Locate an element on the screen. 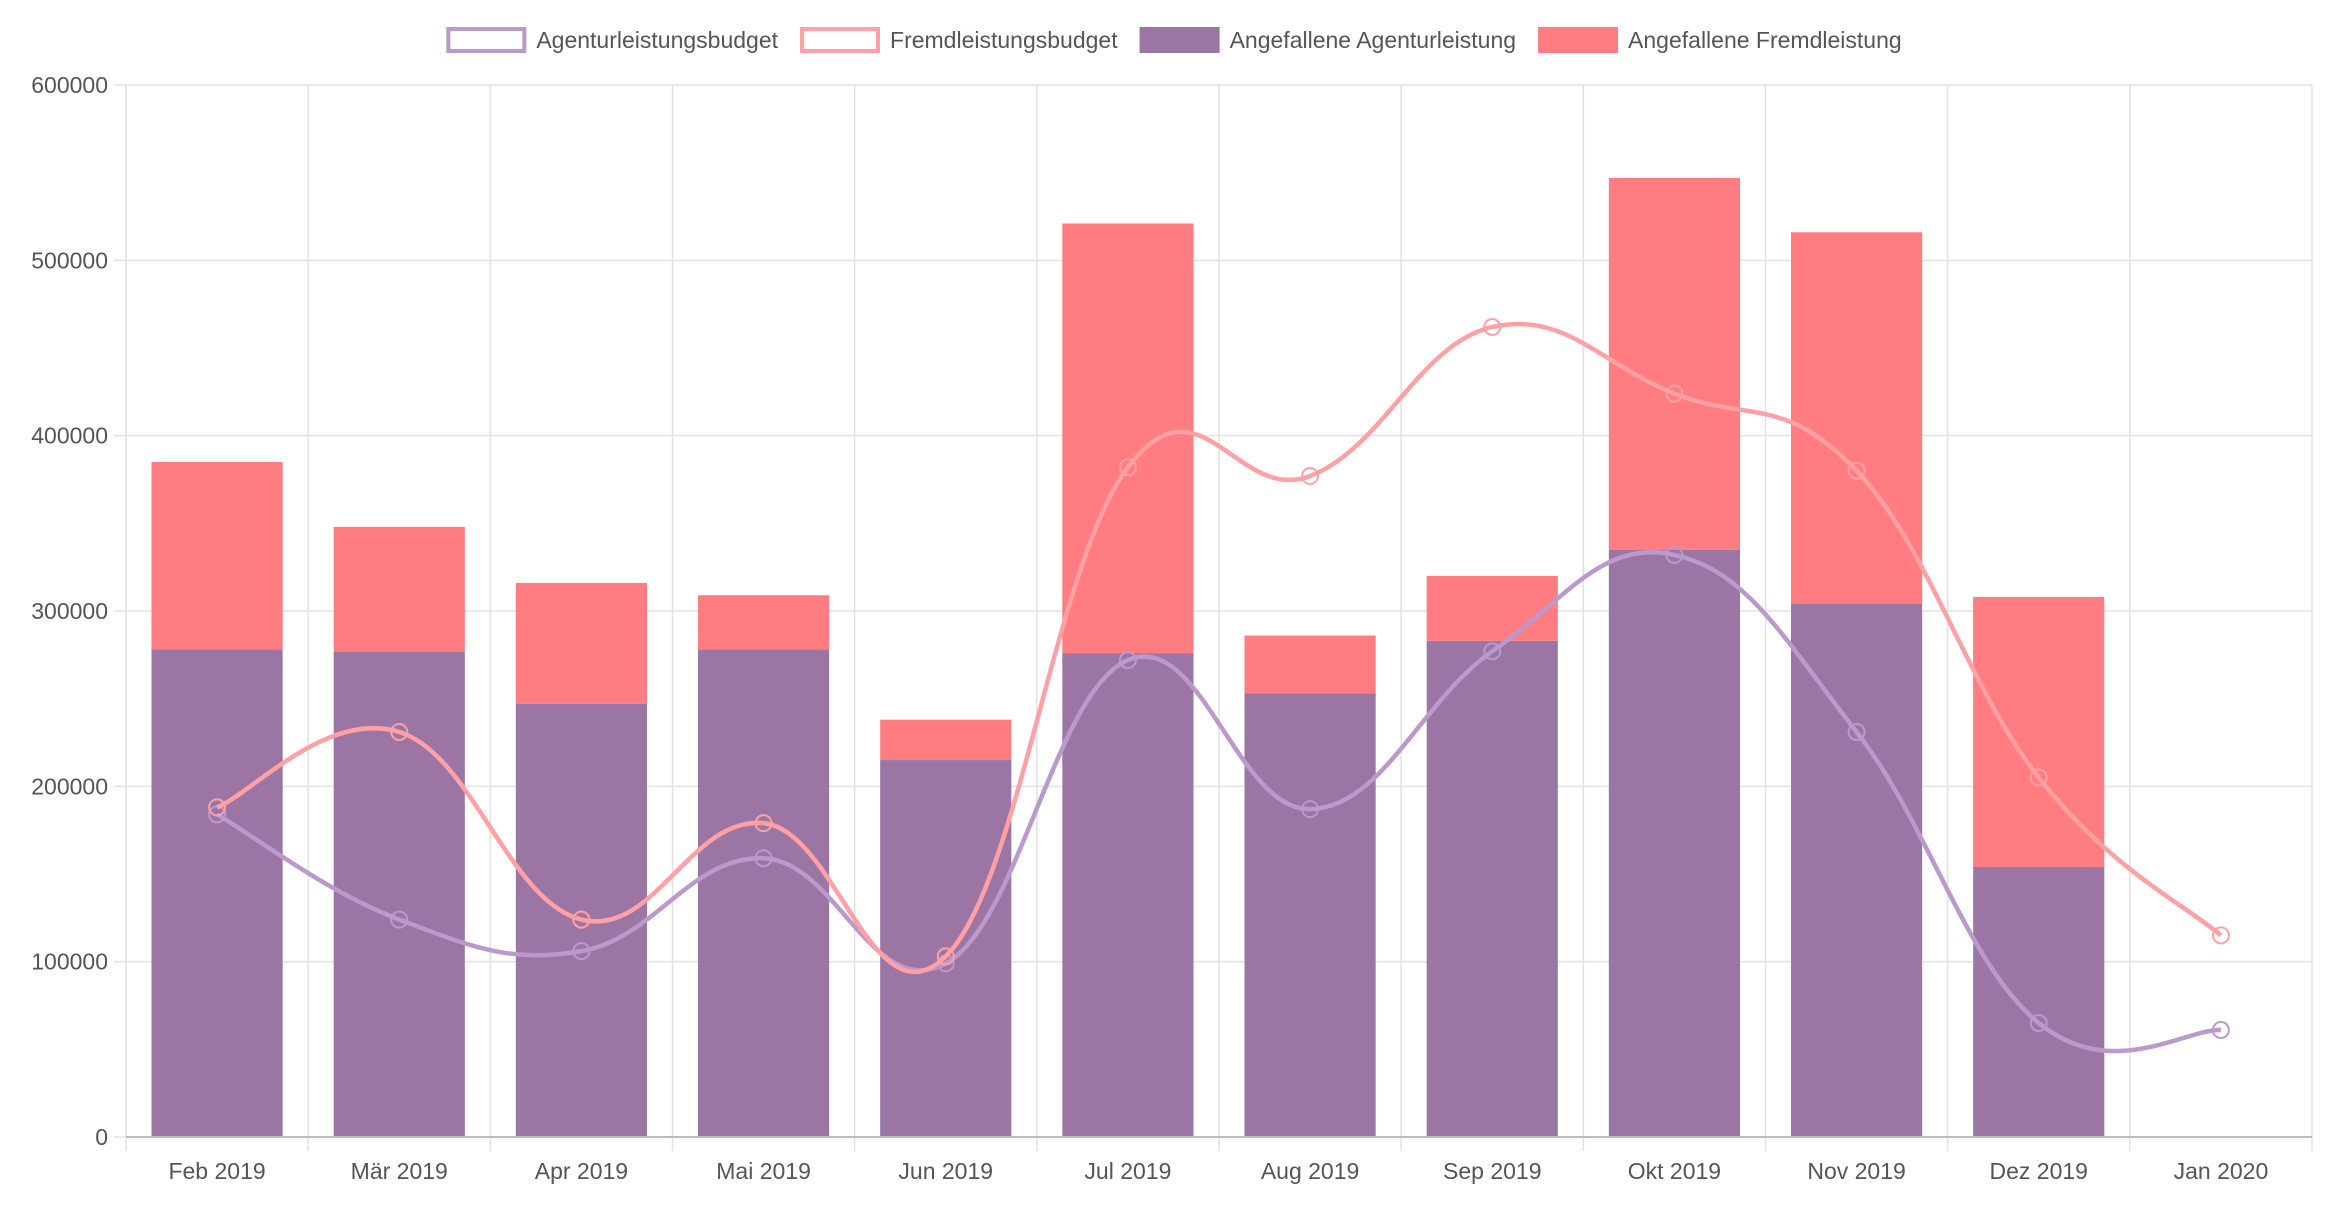  point-fremdleistungsbudget-apr-2019 is located at coordinates (581, 919).